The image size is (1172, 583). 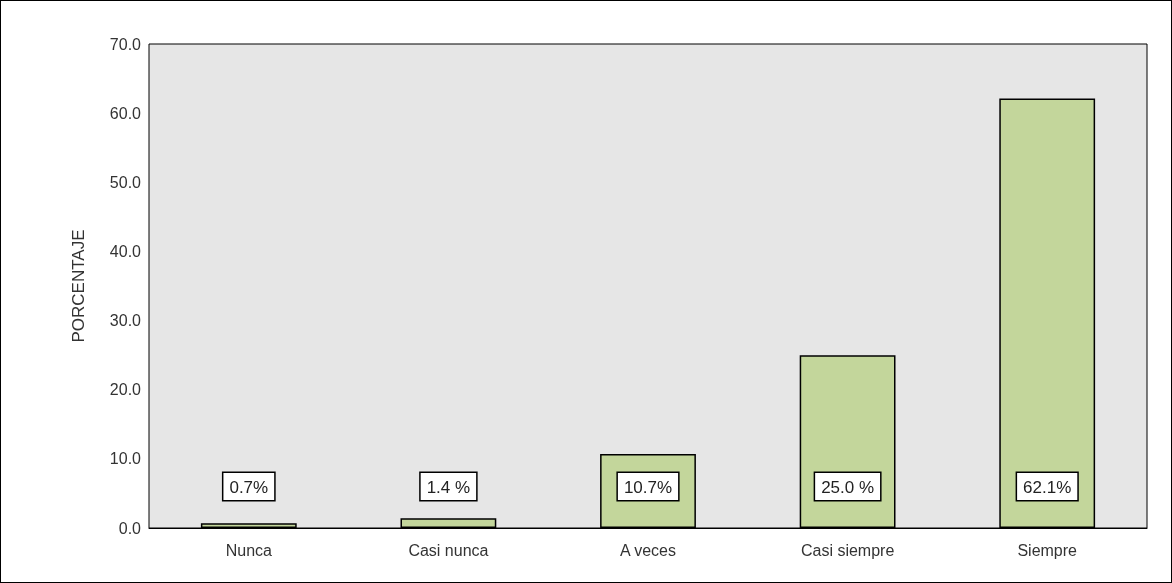 What do you see at coordinates (847, 550) in the screenshot?
I see `x-tick-label: Casi siempre` at bounding box center [847, 550].